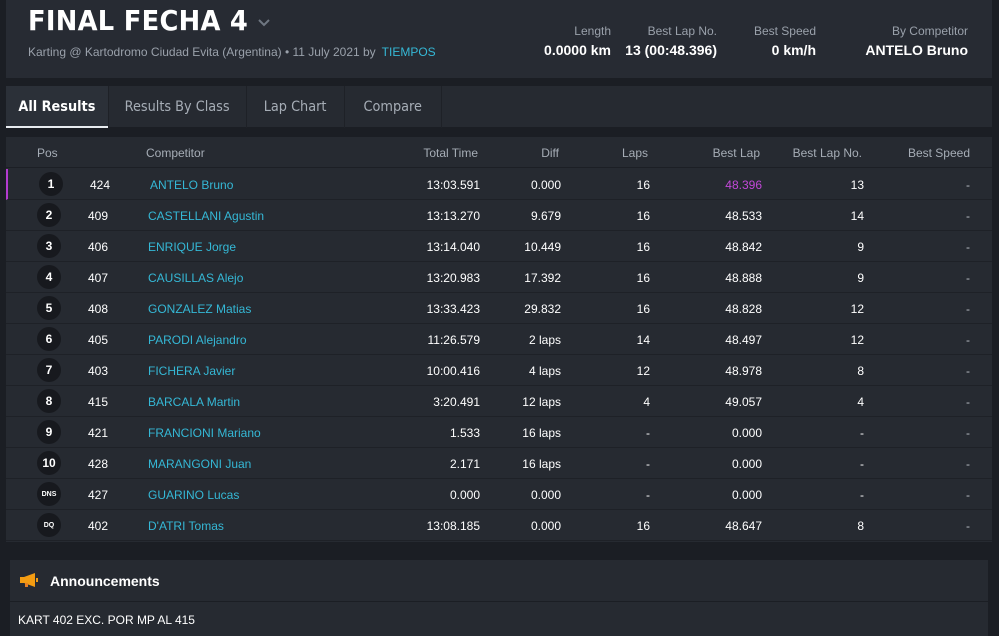 This screenshot has height=636, width=999. What do you see at coordinates (408, 52) in the screenshot?
I see `organizer-link: TIEMPOS` at bounding box center [408, 52].